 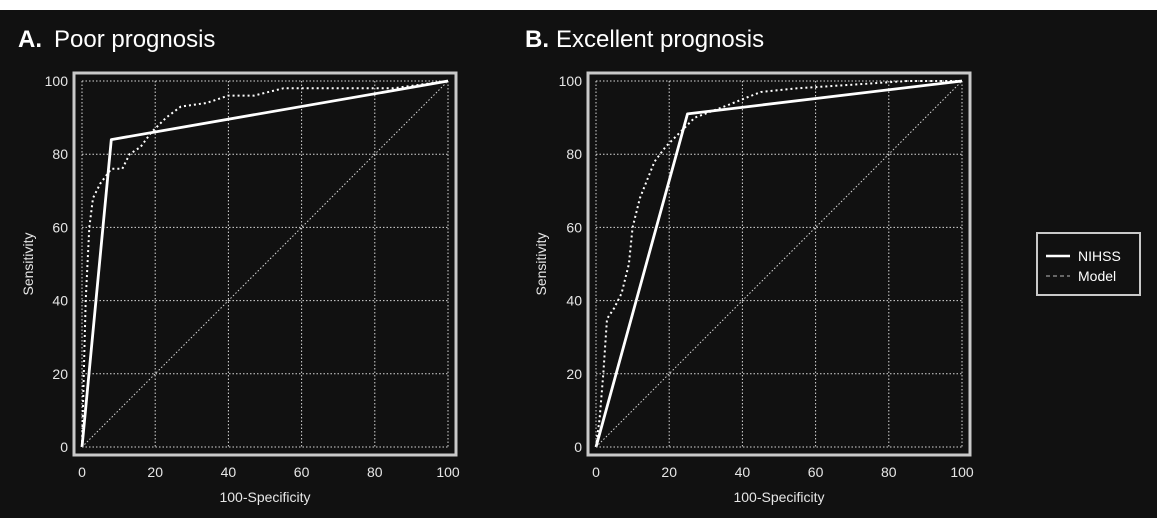 What do you see at coordinates (30, 39) in the screenshot?
I see `panel-a-letter: A.` at bounding box center [30, 39].